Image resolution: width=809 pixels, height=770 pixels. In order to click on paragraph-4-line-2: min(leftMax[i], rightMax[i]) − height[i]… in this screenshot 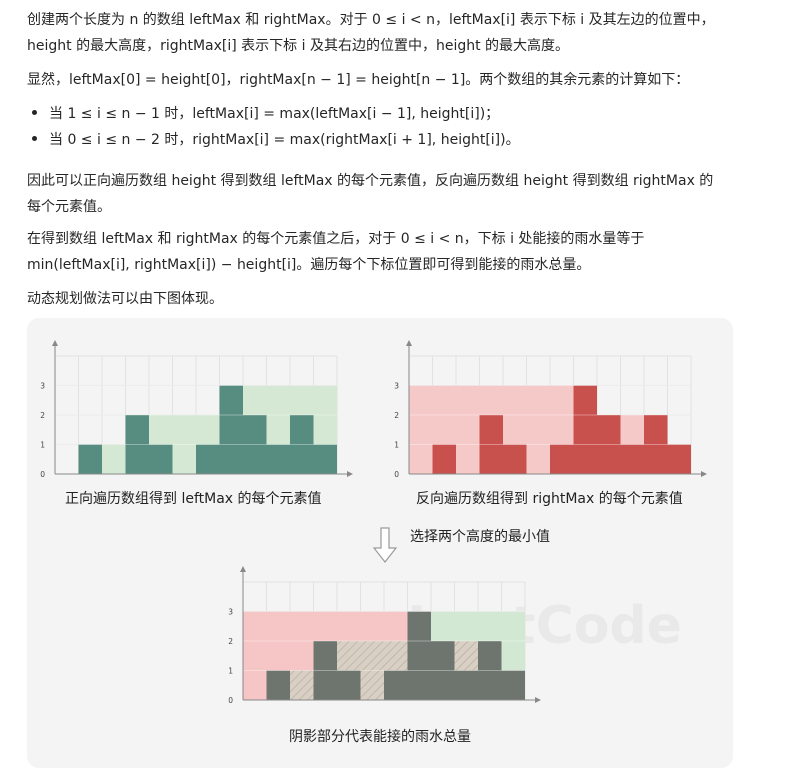, I will do `click(309, 265)`.